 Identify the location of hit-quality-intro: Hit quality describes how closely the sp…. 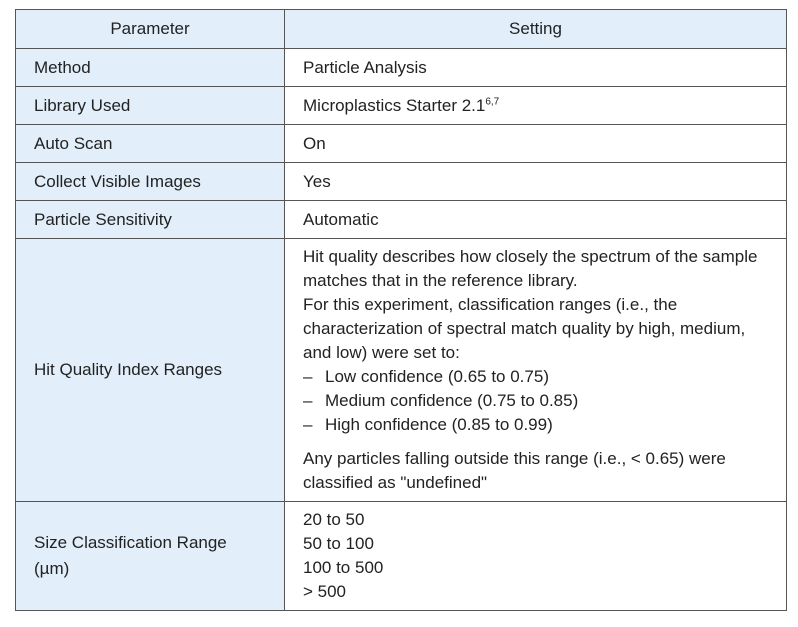
(530, 268).